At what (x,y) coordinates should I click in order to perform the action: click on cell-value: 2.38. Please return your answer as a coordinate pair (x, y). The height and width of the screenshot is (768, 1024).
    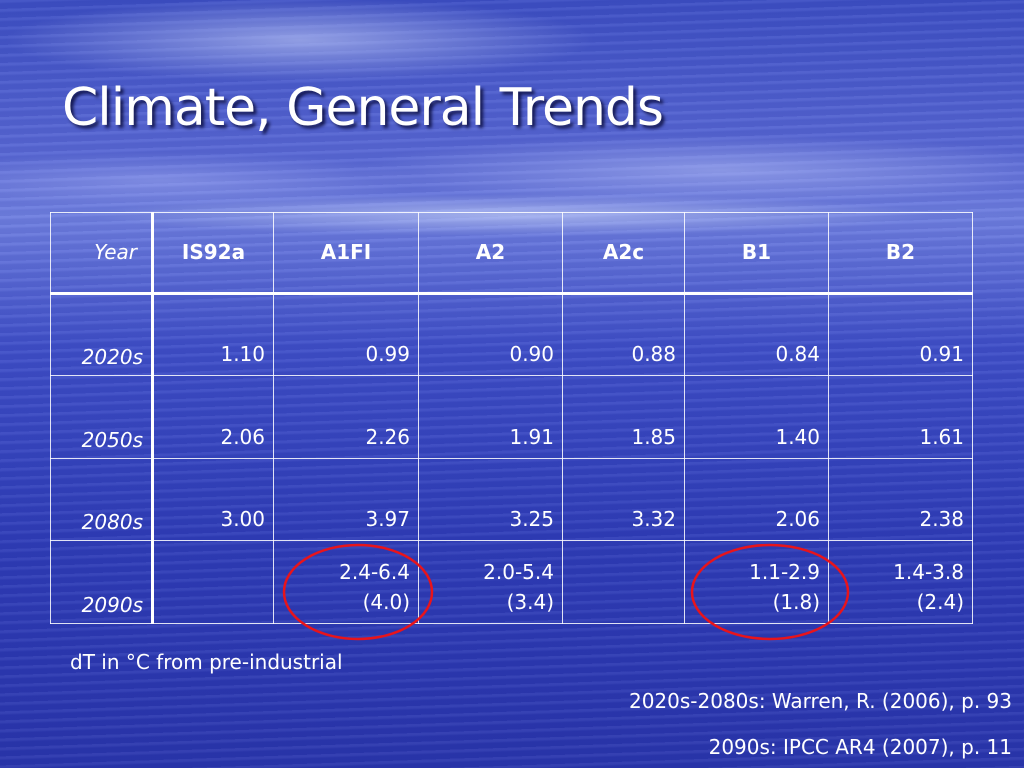
    Looking at the image, I should click on (941, 519).